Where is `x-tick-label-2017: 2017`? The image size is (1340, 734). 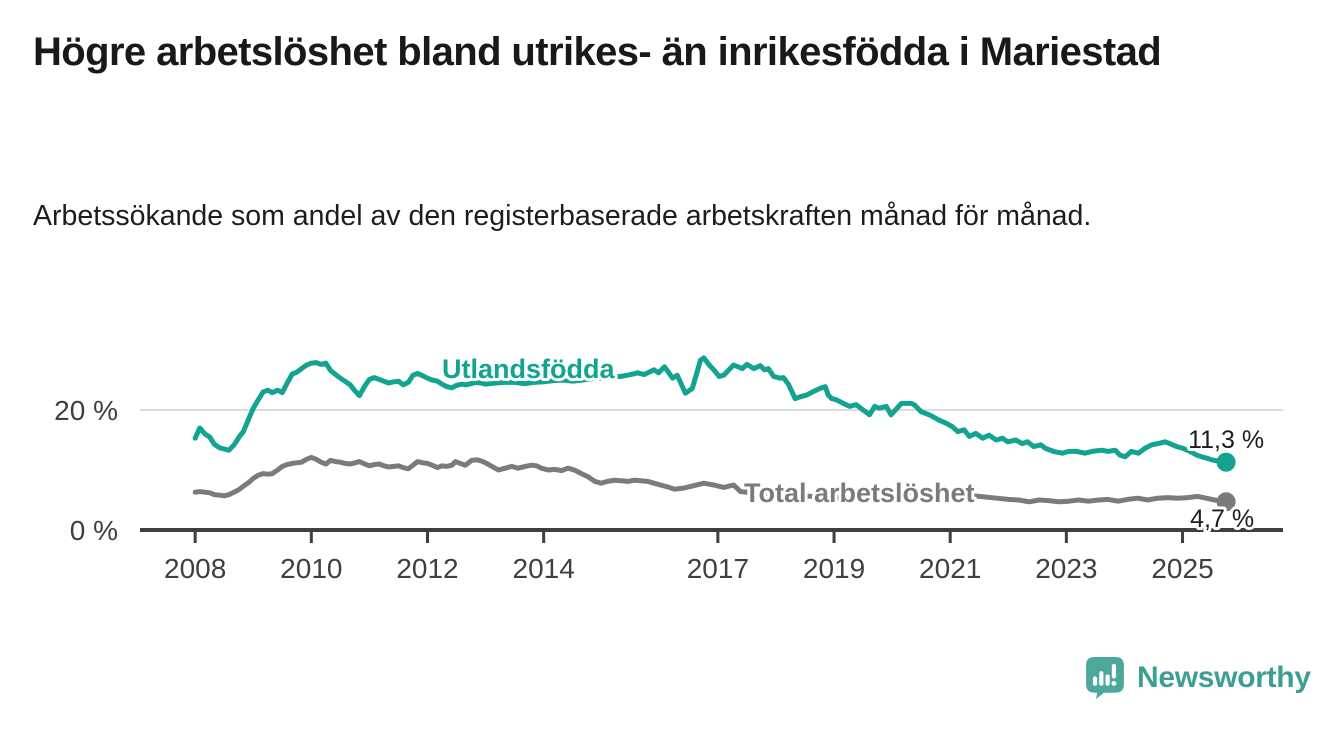
x-tick-label-2017: 2017 is located at coordinates (718, 568).